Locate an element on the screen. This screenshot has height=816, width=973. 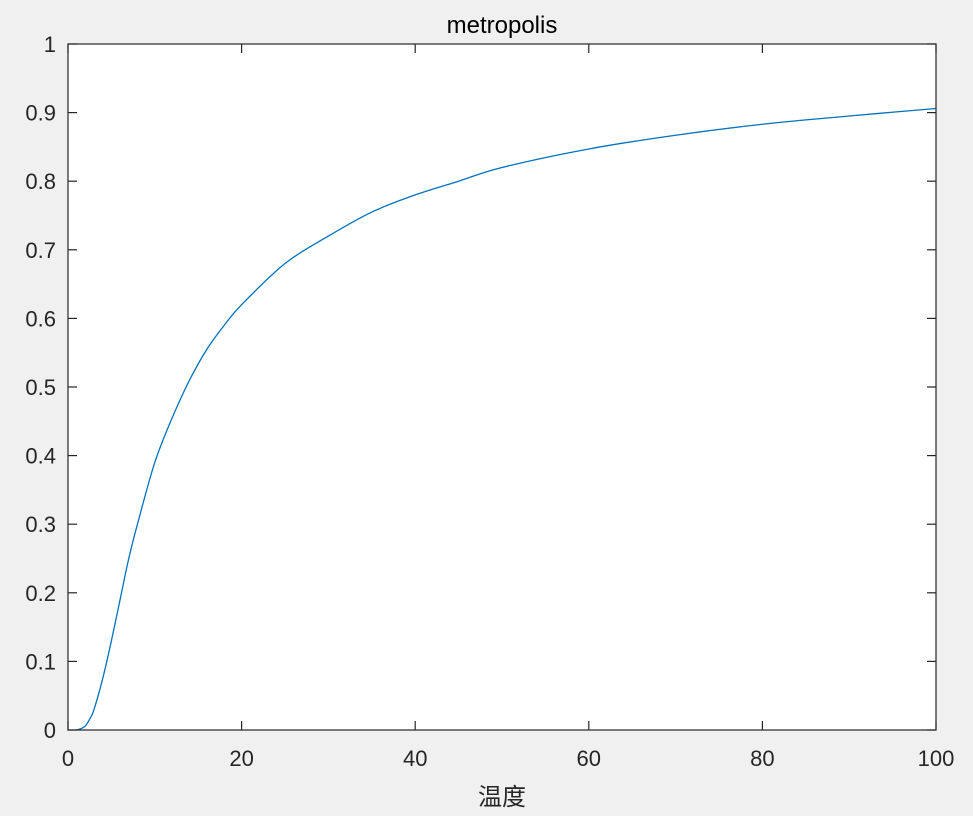
x-tick-label: 100 is located at coordinates (936, 758).